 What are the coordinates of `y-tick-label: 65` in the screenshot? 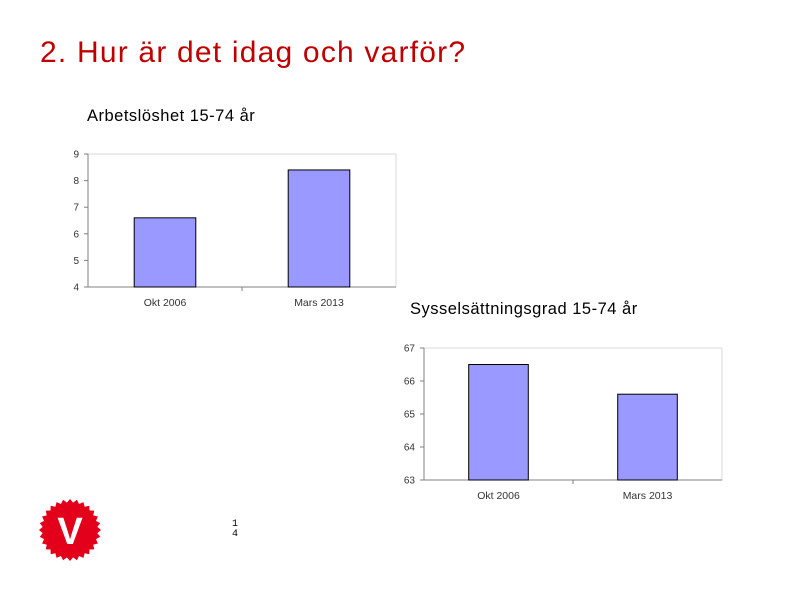 It's located at (410, 415).